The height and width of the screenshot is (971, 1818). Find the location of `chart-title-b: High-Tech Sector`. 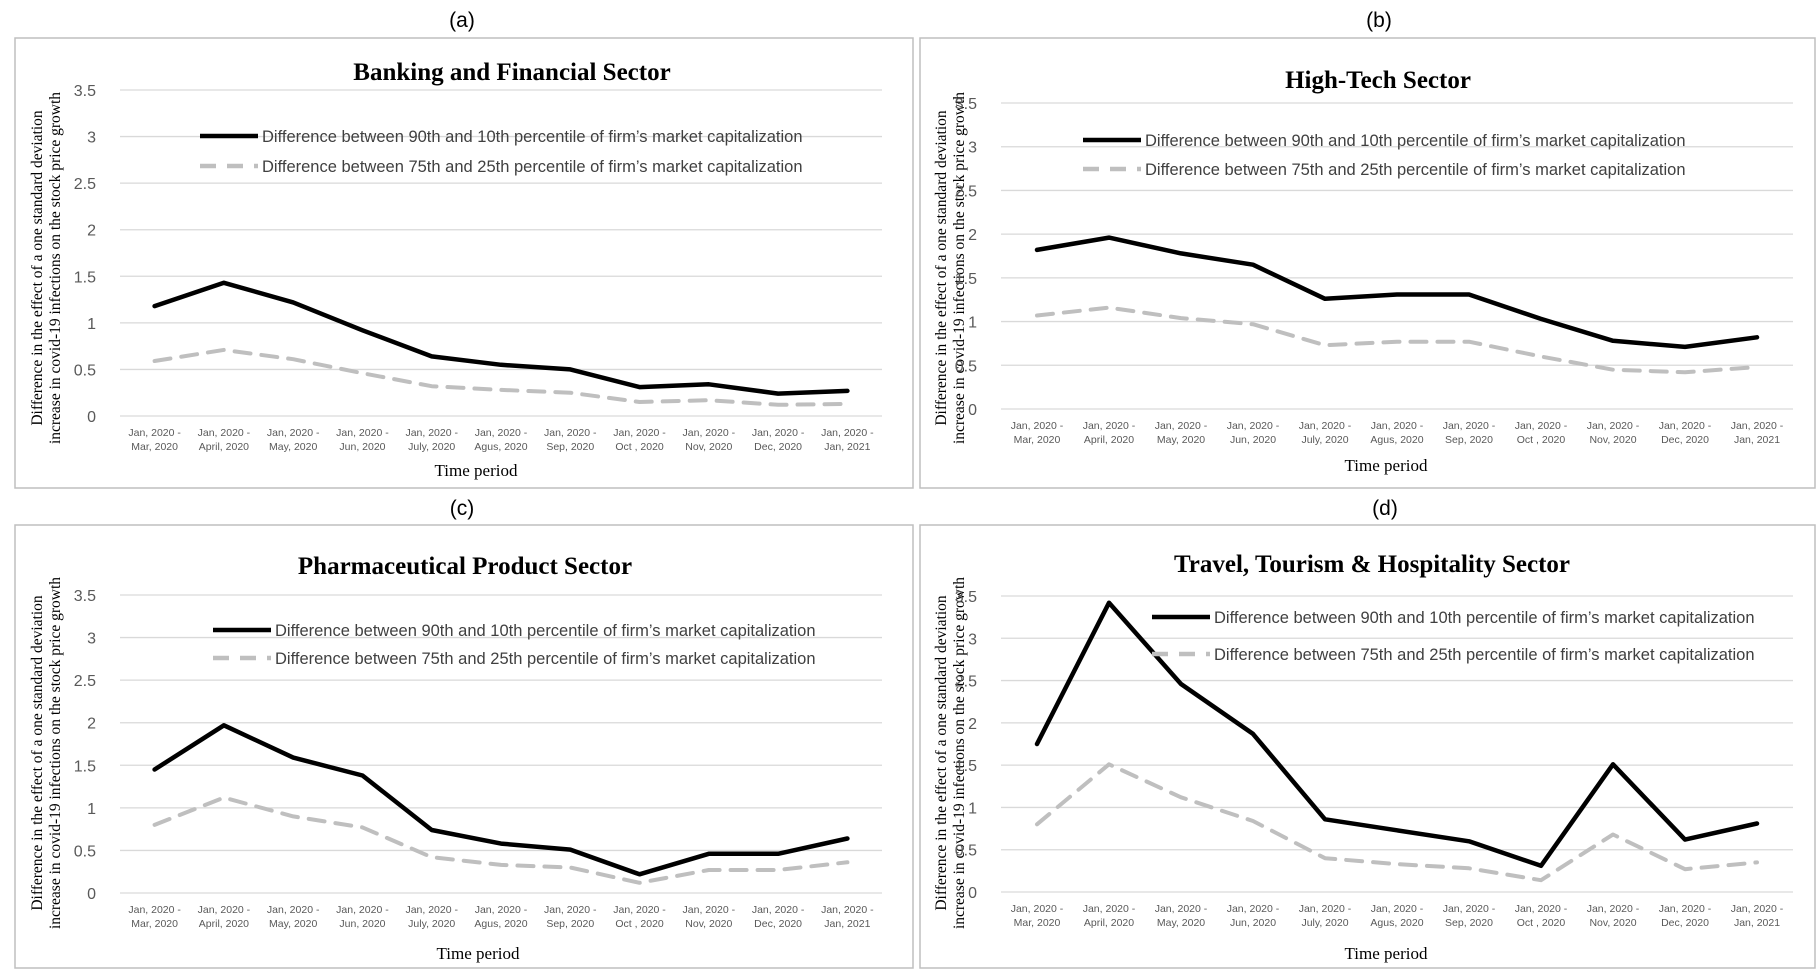

chart-title-b: High-Tech Sector is located at coordinates (1378, 80).